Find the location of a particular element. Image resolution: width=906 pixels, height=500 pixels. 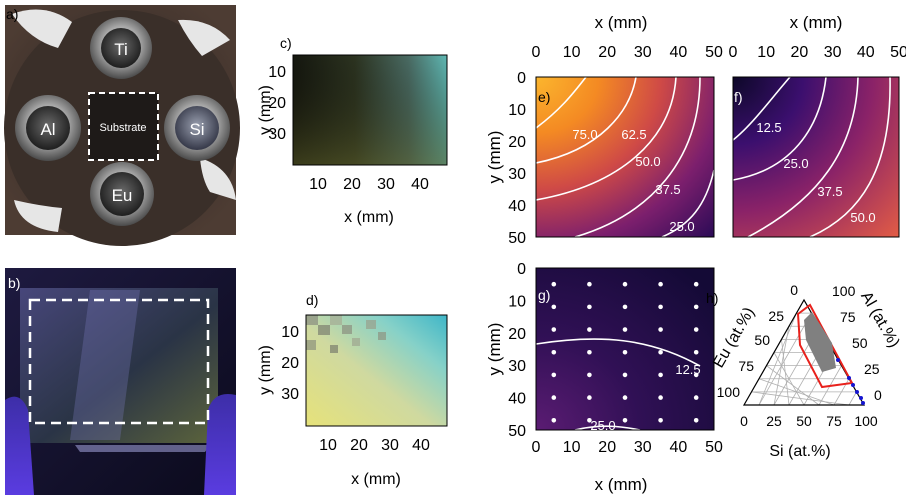

panel-label: g) is located at coordinates (544, 295).